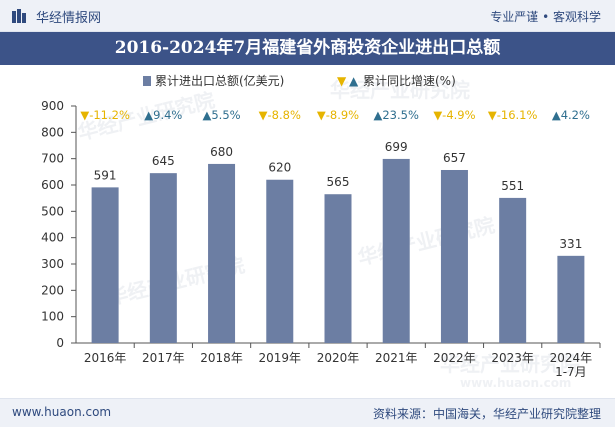 The height and width of the screenshot is (427, 615). Describe the element at coordinates (396, 358) in the screenshot. I see `x-tick-label: 2021年` at that location.